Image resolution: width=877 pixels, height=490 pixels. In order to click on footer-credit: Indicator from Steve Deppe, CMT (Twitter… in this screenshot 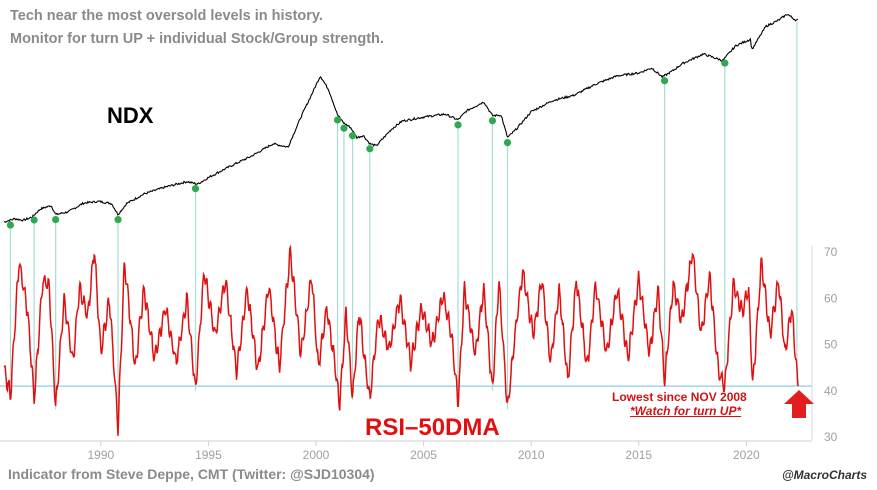, I will do `click(191, 474)`.